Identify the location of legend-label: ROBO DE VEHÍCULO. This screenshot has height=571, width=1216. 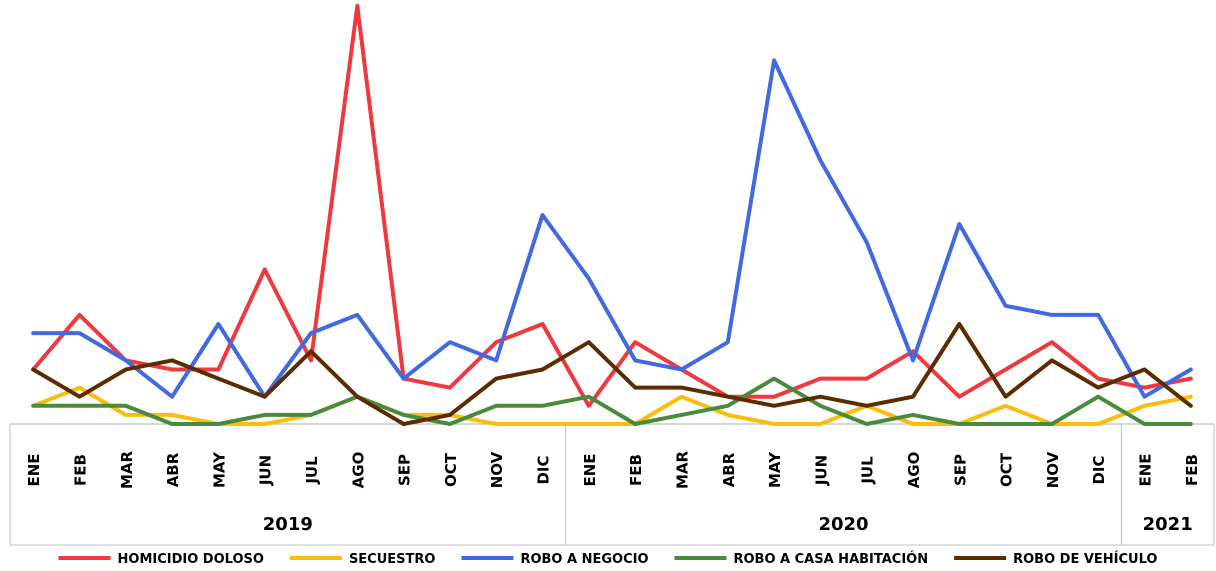
(1085, 559).